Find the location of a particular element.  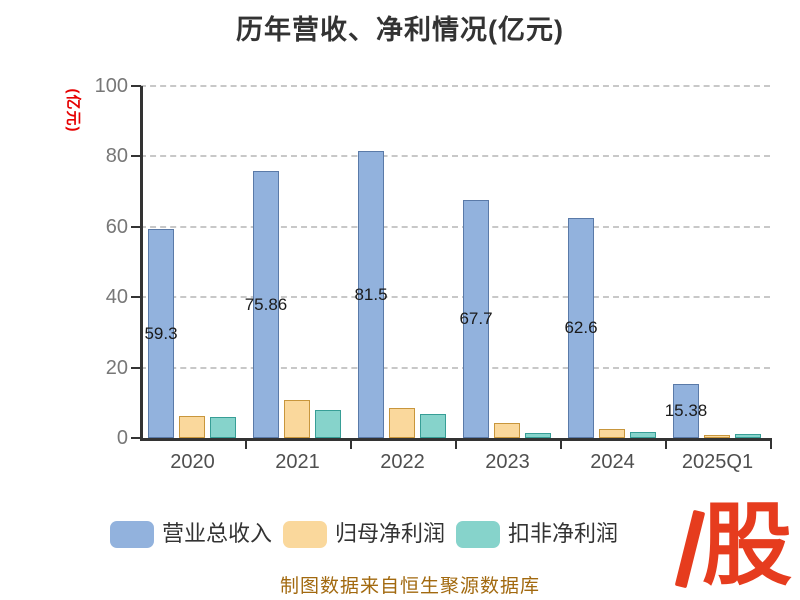

bar-value-label: 75.86 is located at coordinates (266, 304).